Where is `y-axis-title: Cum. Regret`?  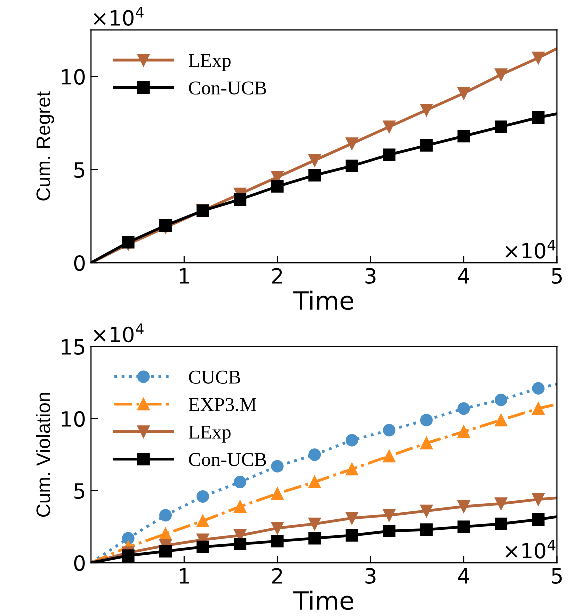
y-axis-title: Cum. Regret is located at coordinates (45, 146).